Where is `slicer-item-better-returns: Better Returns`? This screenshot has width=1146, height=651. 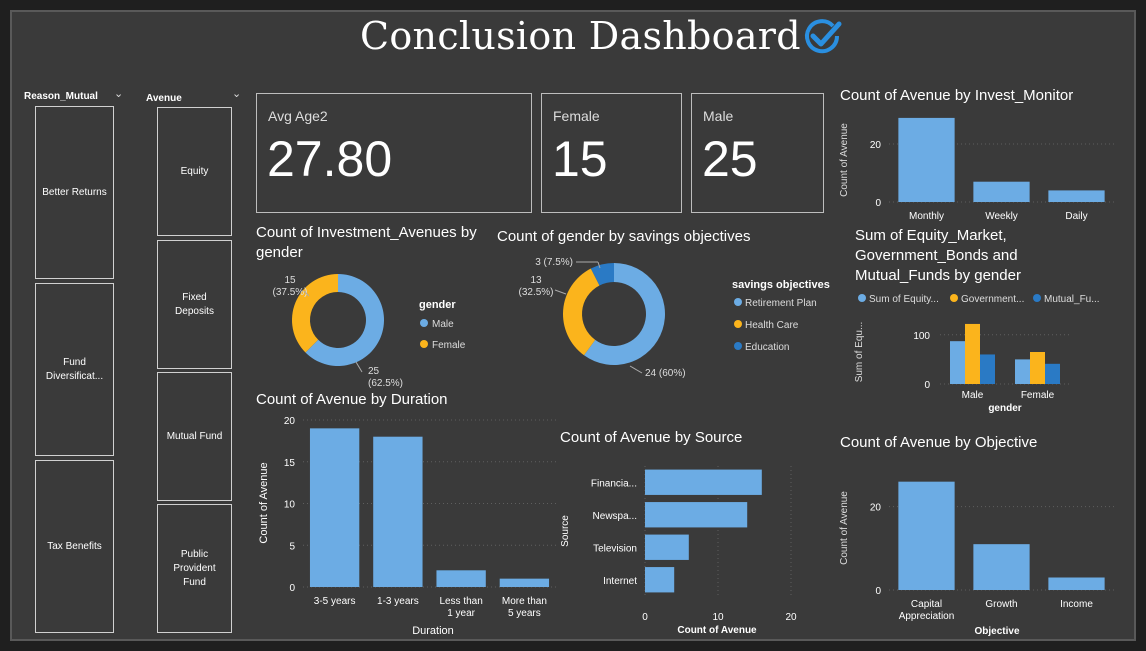 slicer-item-better-returns: Better Returns is located at coordinates (74, 192).